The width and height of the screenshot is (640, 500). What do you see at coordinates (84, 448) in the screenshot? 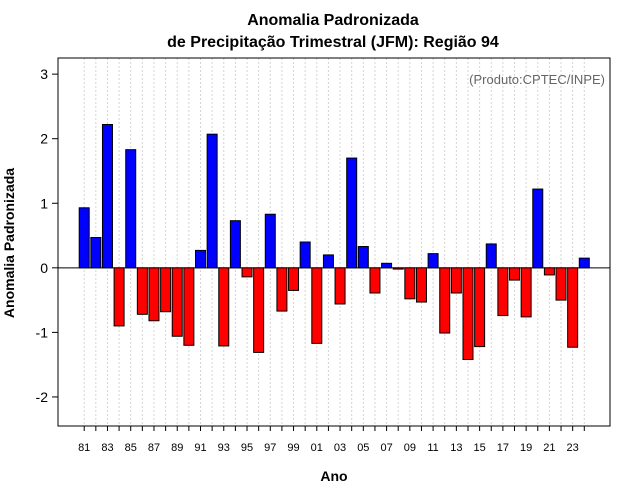
I see `x-tick-label: 81` at bounding box center [84, 448].